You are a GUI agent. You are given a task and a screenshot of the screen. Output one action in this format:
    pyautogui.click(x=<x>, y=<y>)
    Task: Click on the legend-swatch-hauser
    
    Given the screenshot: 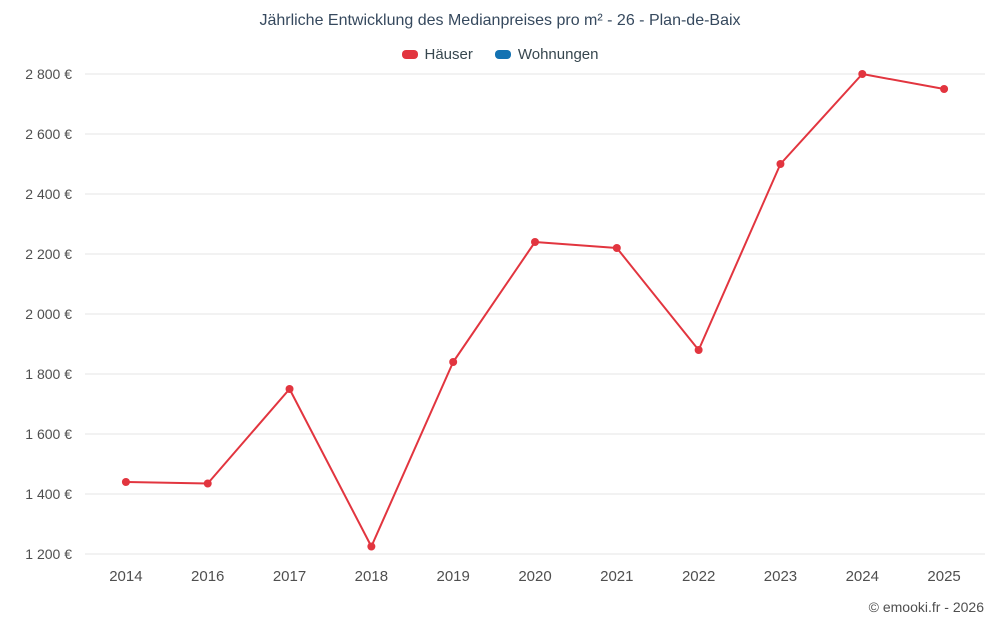 What is the action you would take?
    pyautogui.click(x=409, y=54)
    